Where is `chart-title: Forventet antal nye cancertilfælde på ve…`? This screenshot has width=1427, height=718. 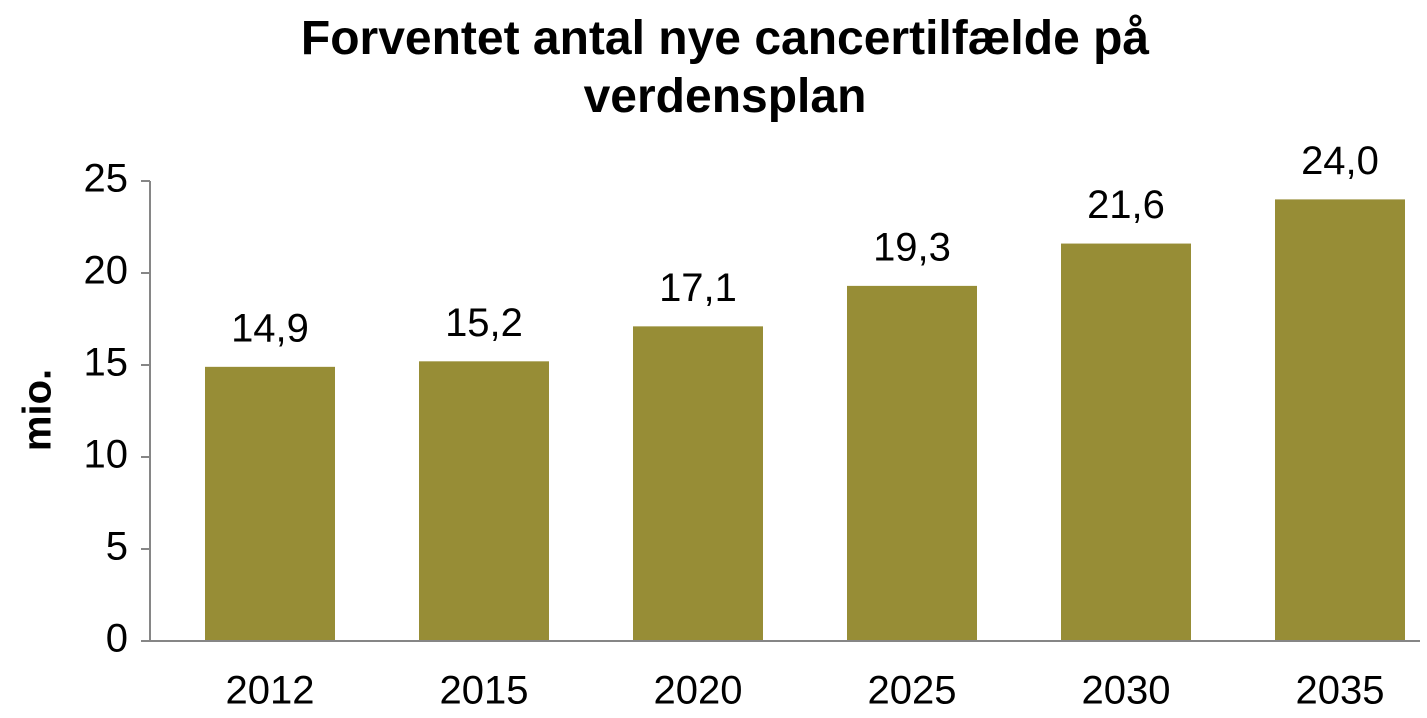
chart-title: Forventet antal nye cancertilfælde på ve… is located at coordinates (725, 67).